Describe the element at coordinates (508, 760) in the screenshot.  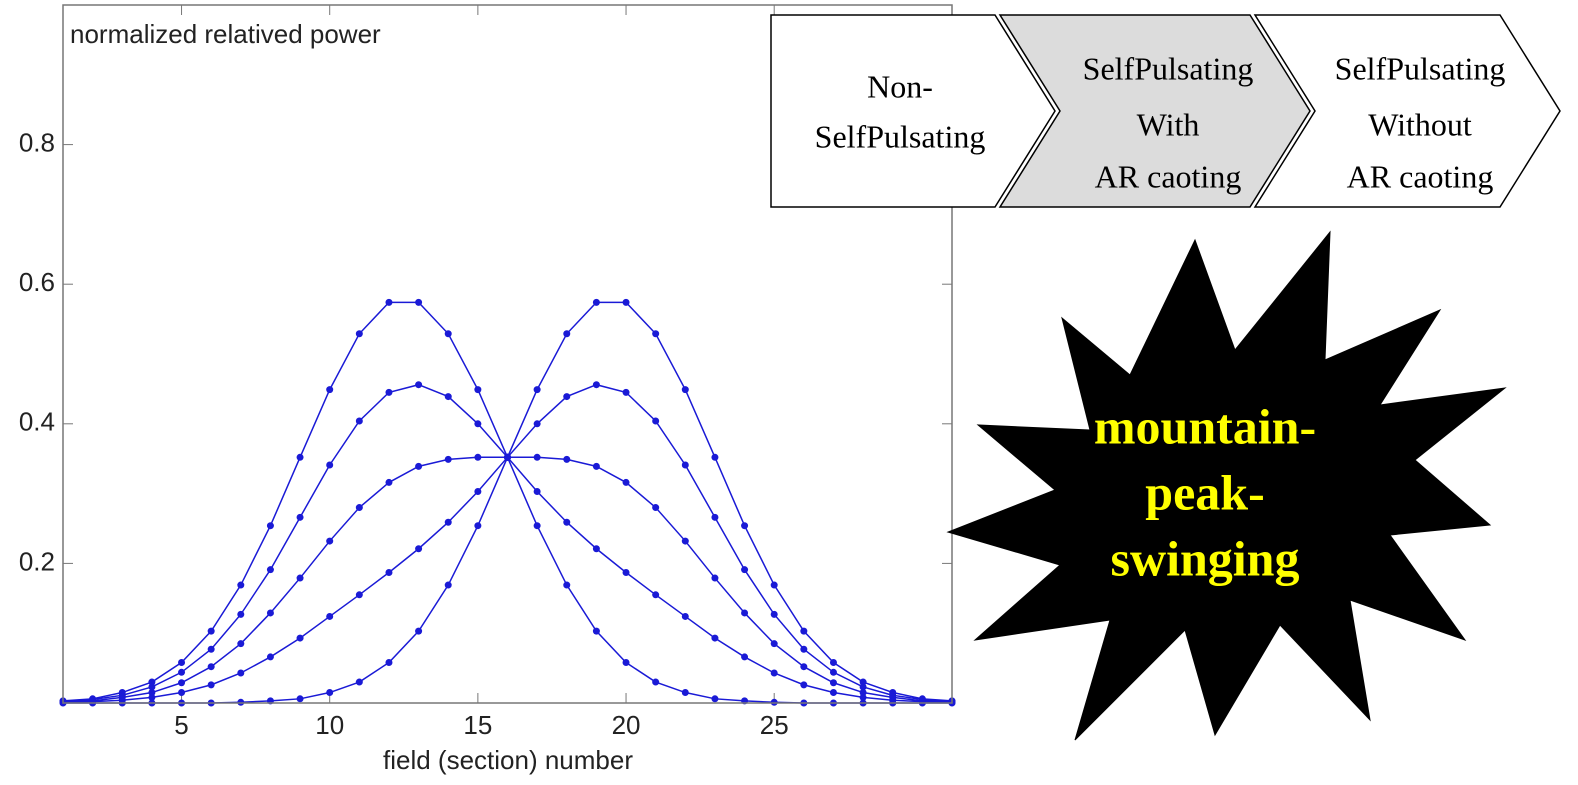
I see `x-axis-label: field (section) number` at that location.